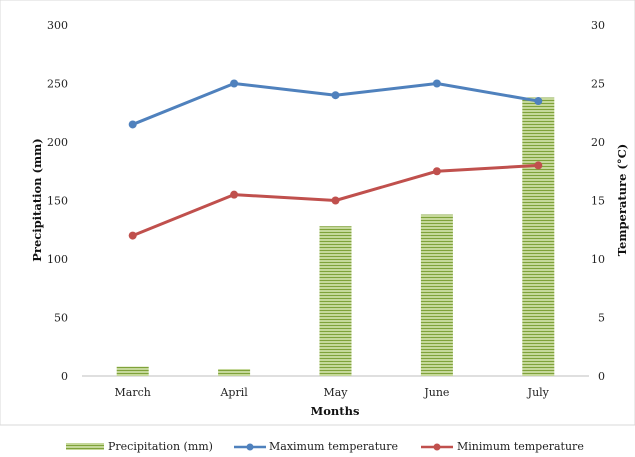 The image size is (635, 457). I want to click on y-tick-label: 150, so click(57, 201).